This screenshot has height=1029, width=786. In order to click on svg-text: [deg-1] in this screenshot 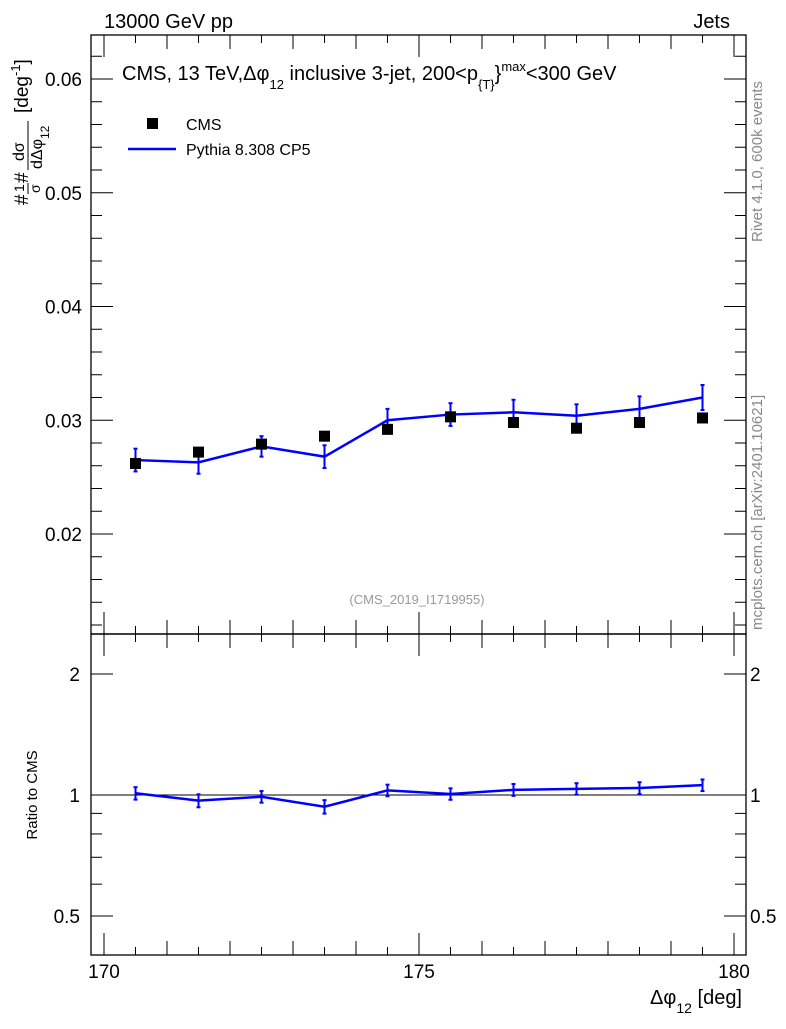, I will do `click(20, 86)`.